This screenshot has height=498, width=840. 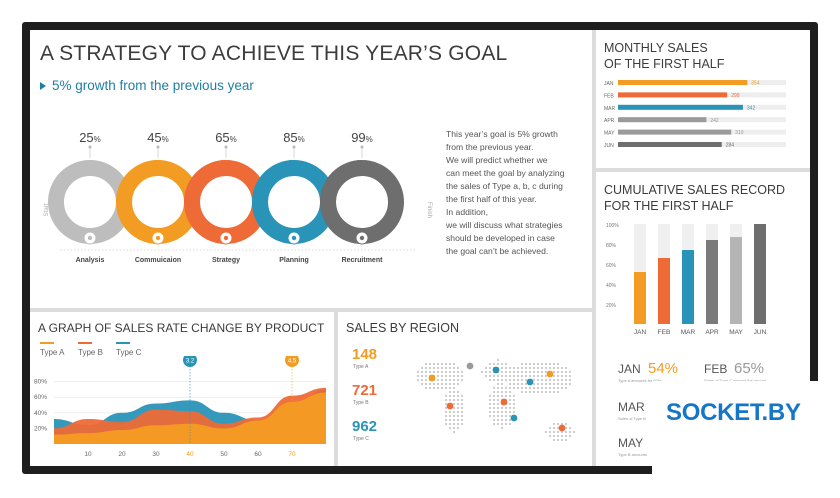 What do you see at coordinates (609, 134) in the screenshot?
I see `monthly-month-label: MAY` at bounding box center [609, 134].